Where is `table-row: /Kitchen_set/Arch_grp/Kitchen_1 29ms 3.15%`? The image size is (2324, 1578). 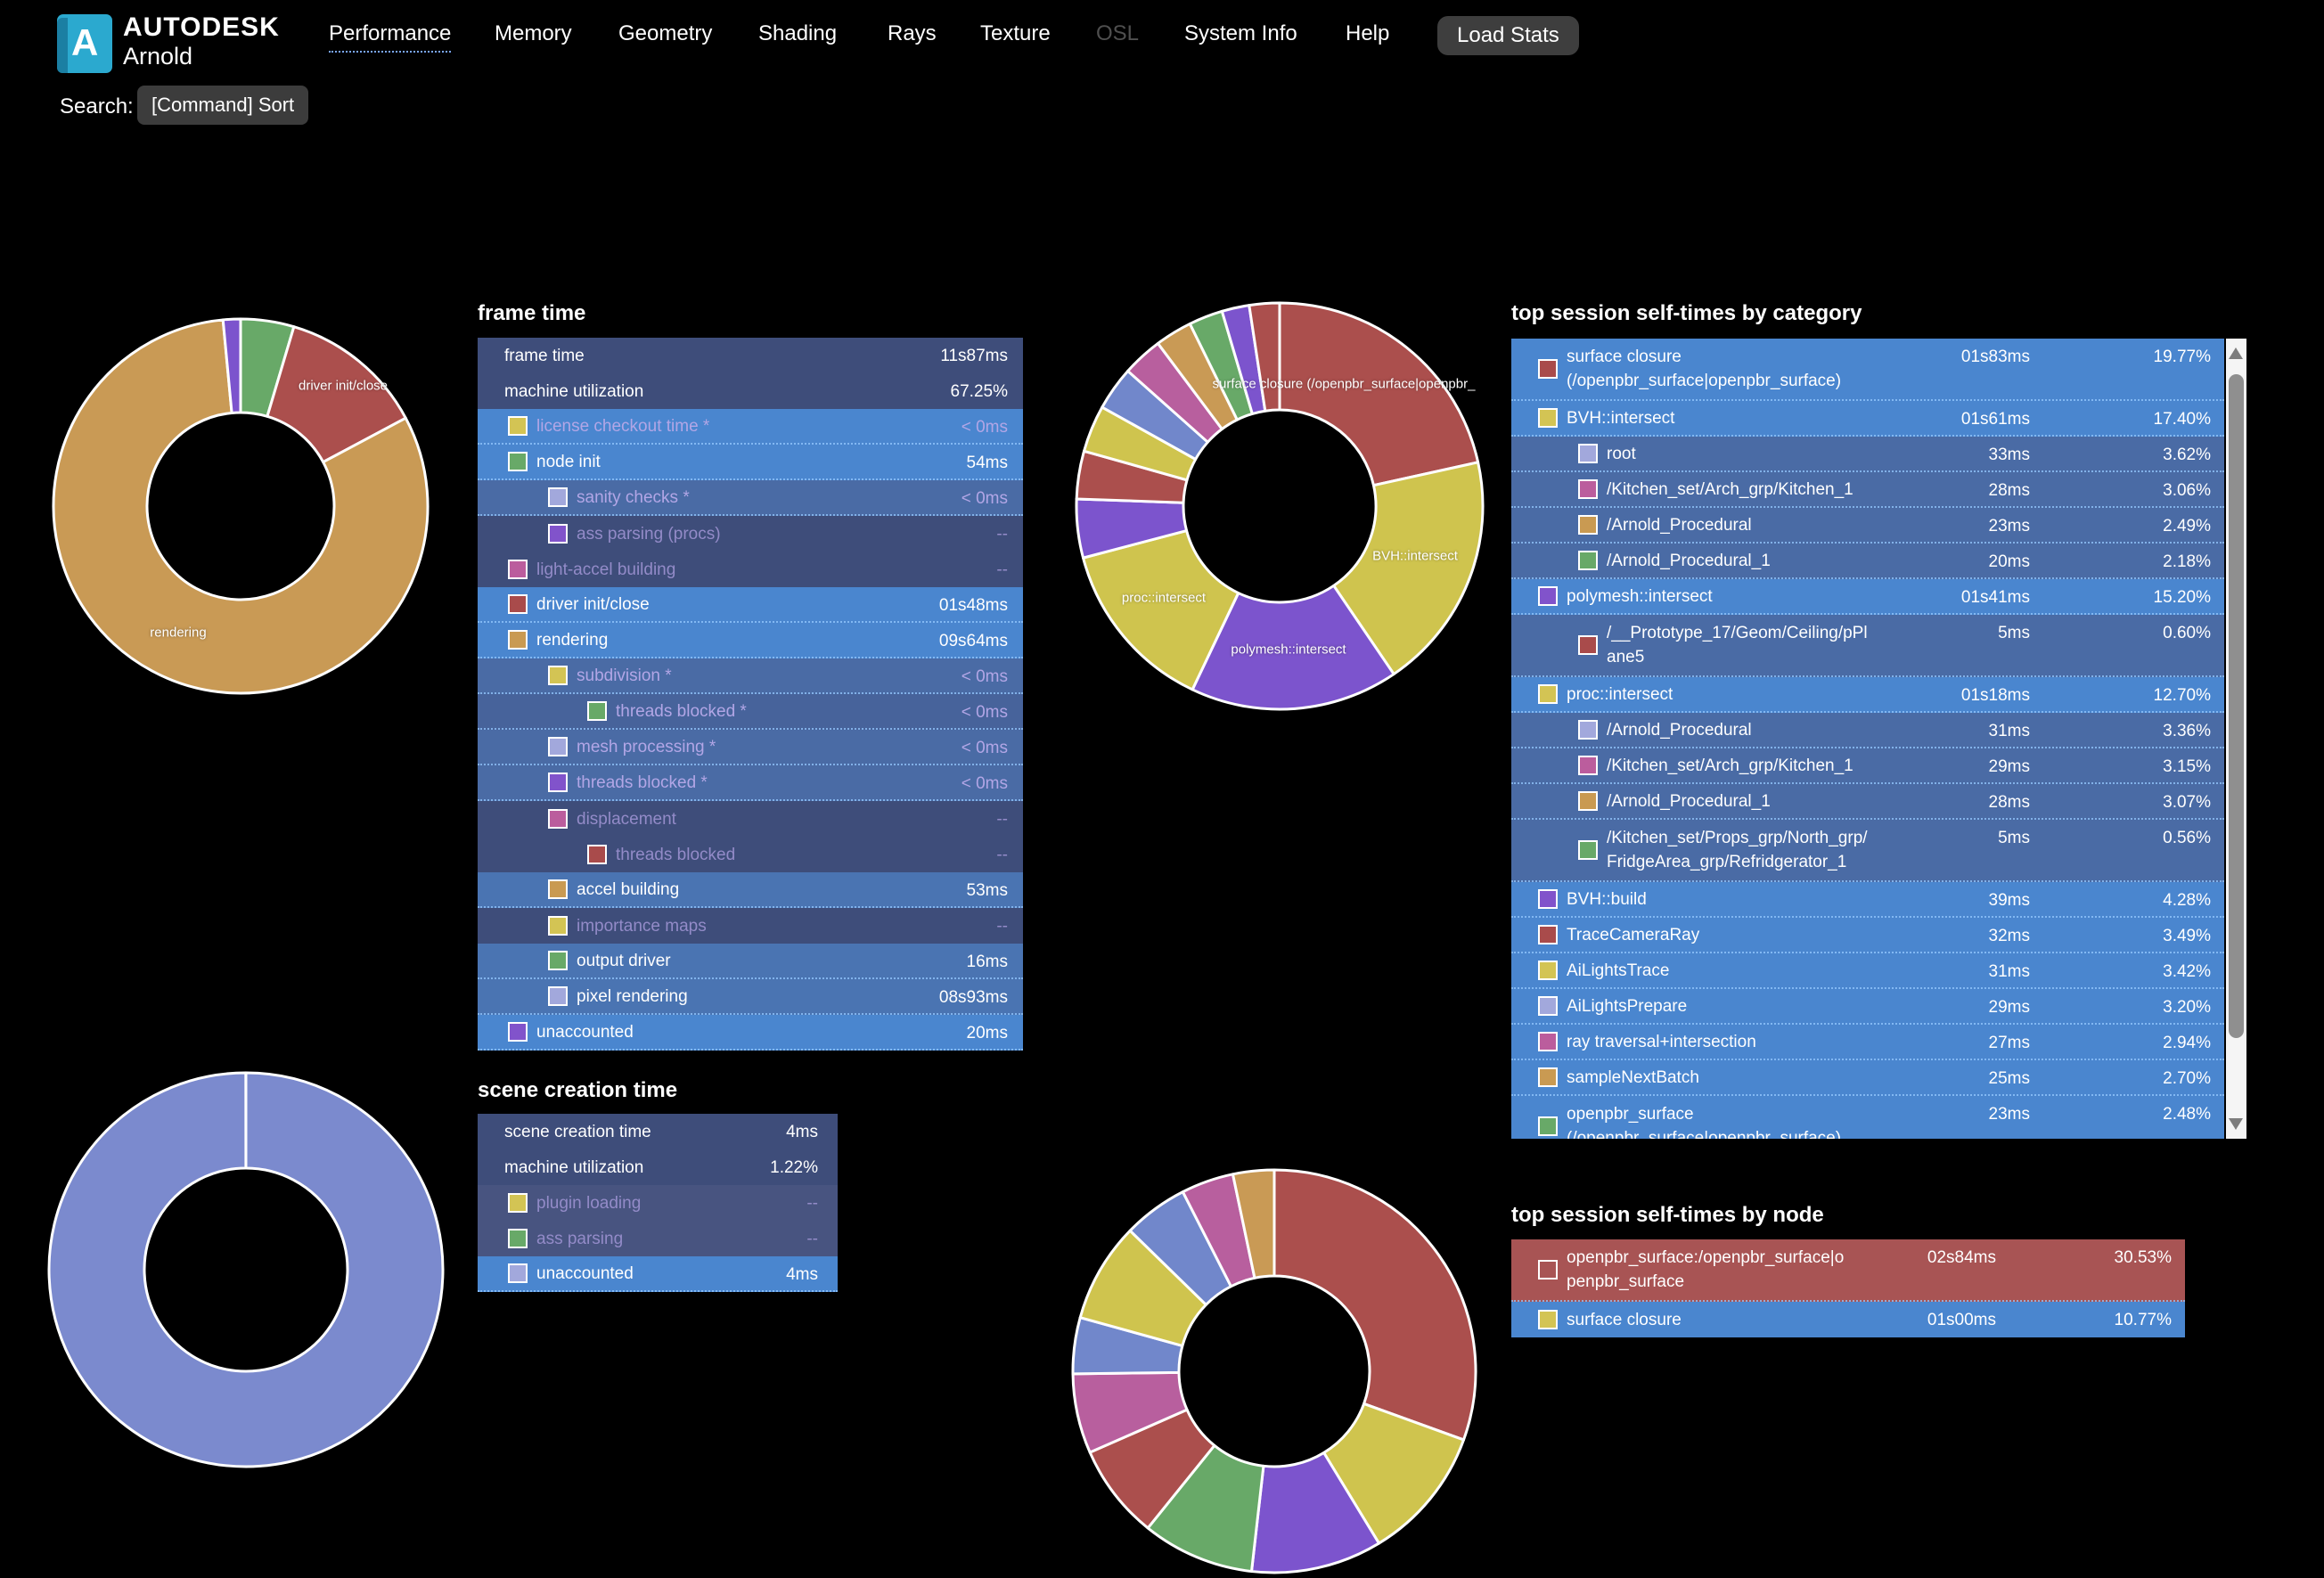
table-row: /Kitchen_set/Arch_grp/Kitchen_1 29ms 3.15% is located at coordinates (1867, 766).